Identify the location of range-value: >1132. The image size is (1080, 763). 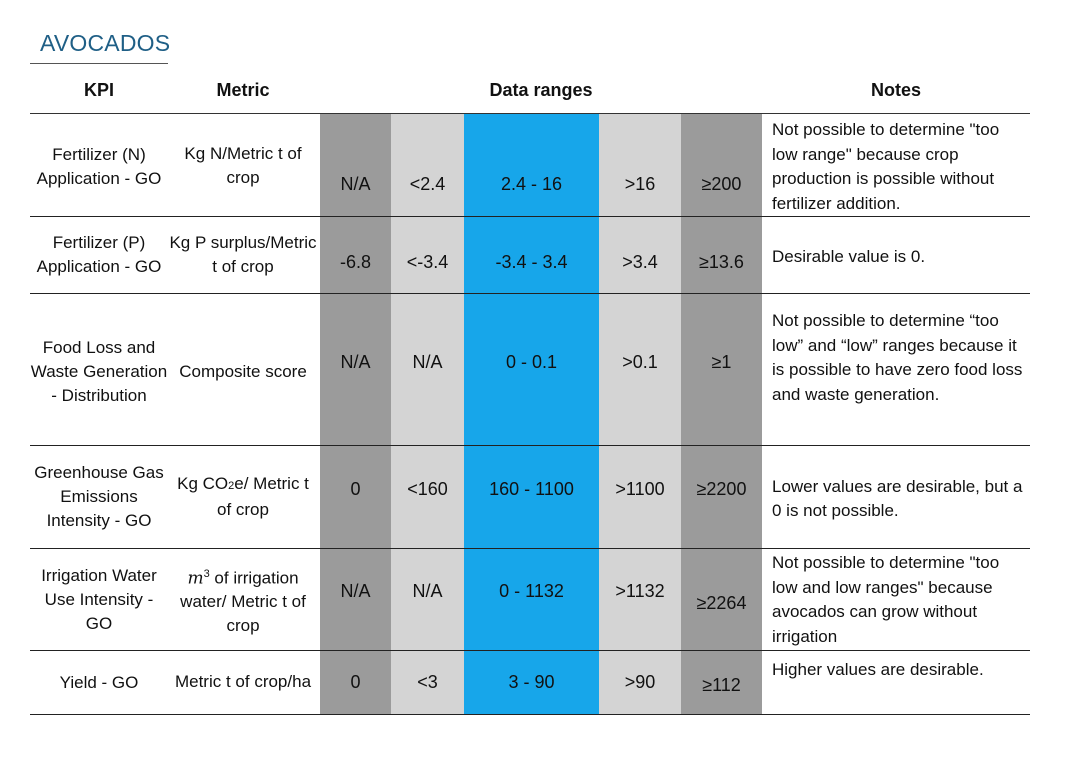
(640, 590).